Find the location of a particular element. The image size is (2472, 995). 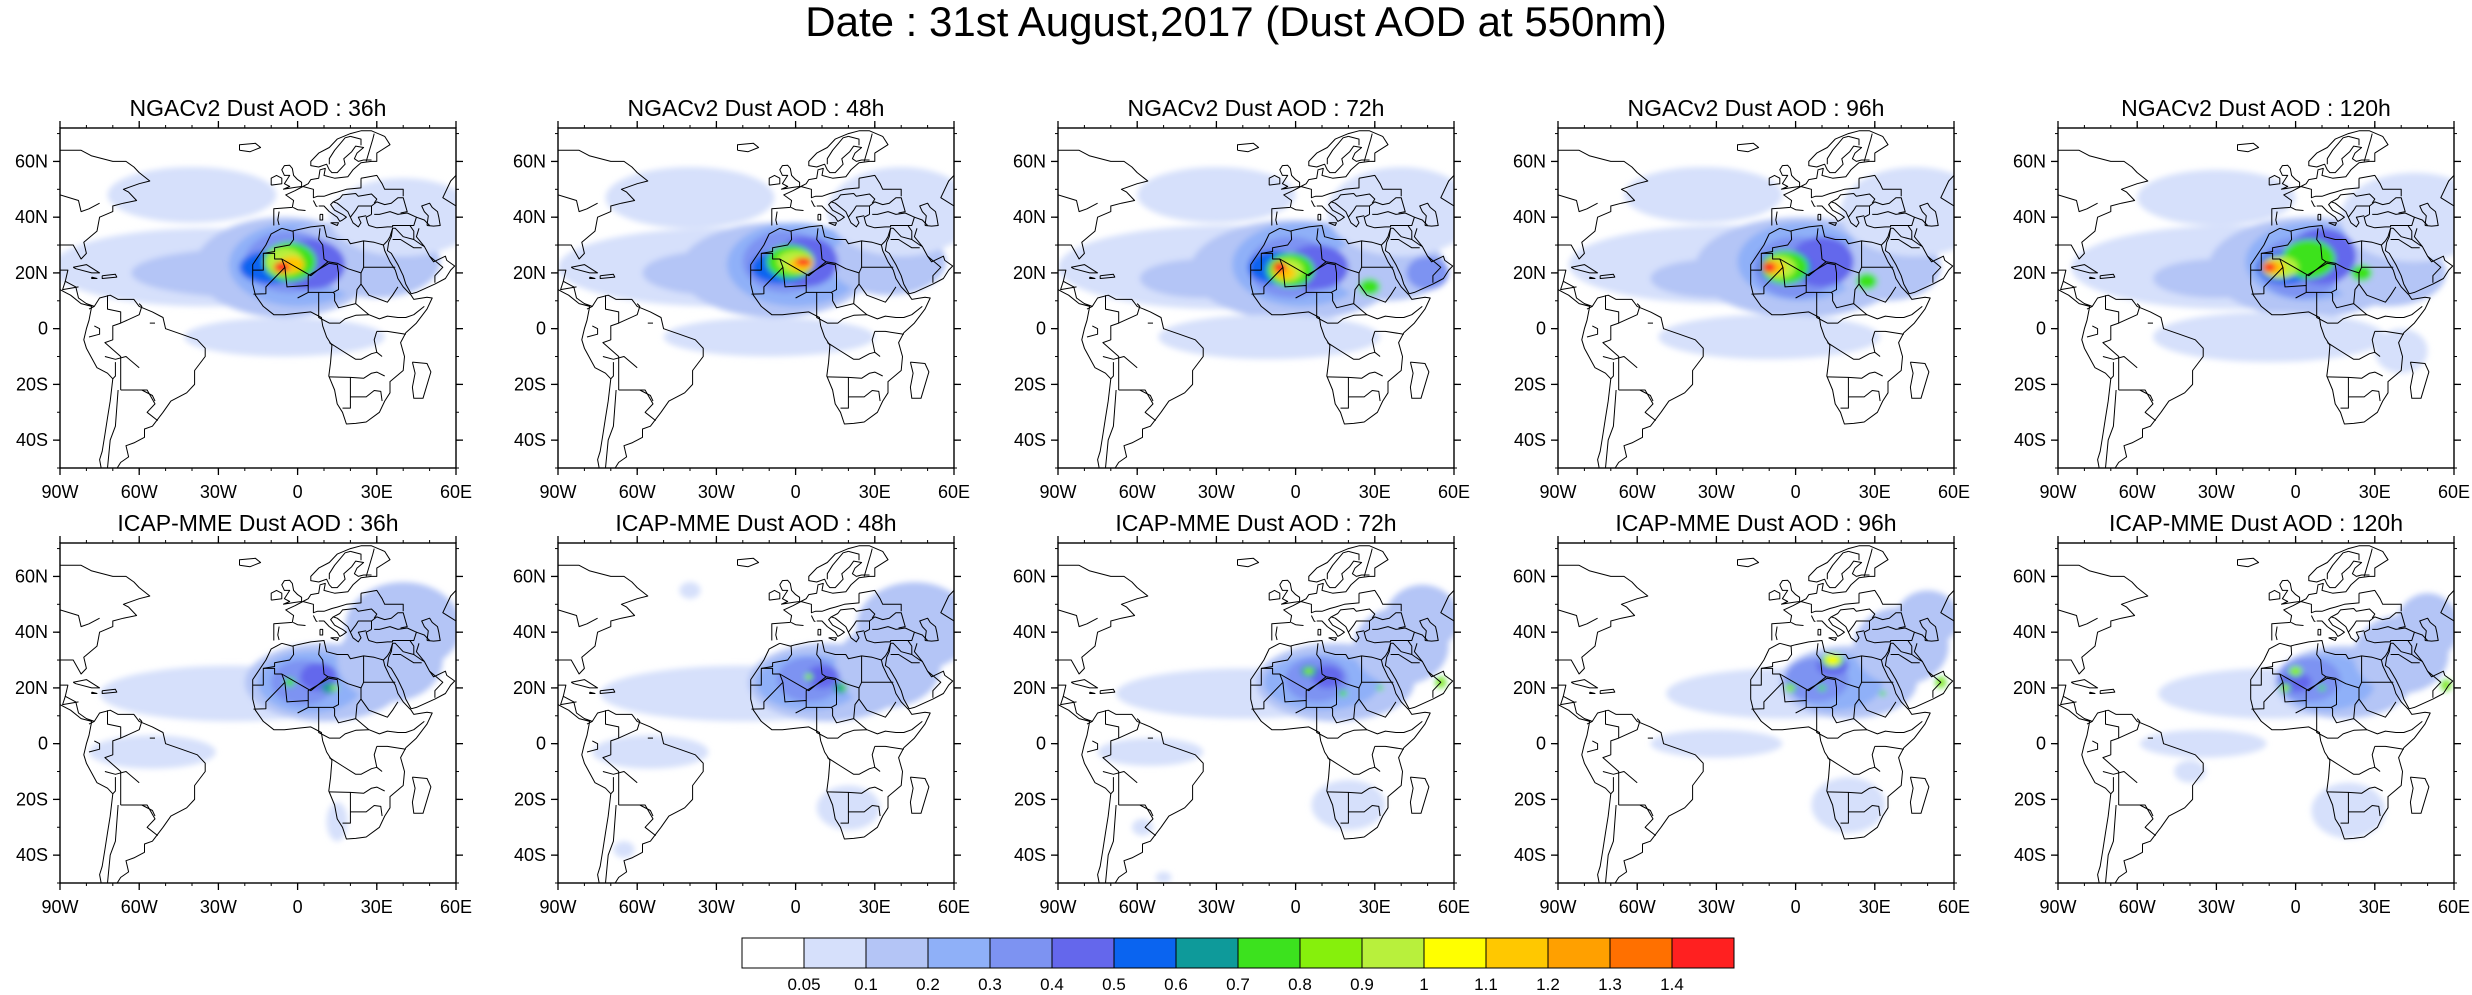

colorbar-label: 0.1 is located at coordinates (866, 984).